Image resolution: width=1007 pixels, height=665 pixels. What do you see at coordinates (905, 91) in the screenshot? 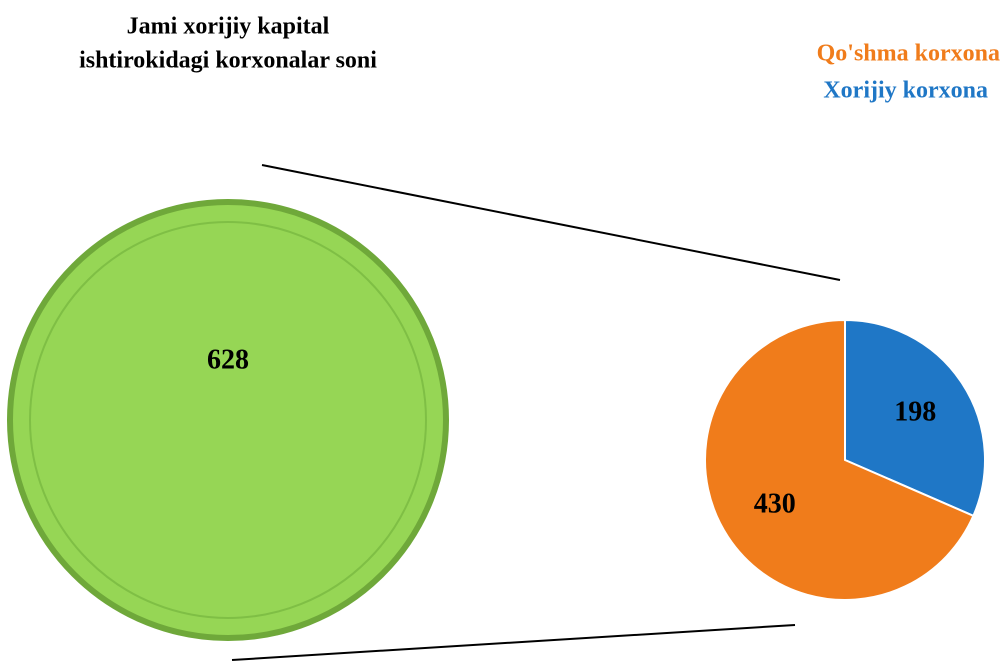
I see `legend-entry: Xorijiy korxona` at bounding box center [905, 91].